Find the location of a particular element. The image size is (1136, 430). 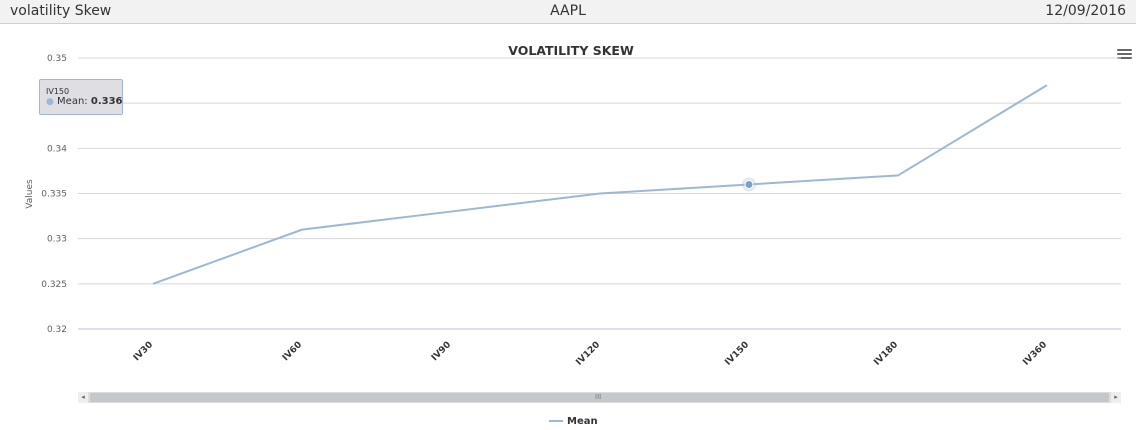

scroll-right-icon: ▸ is located at coordinates (1116, 397).